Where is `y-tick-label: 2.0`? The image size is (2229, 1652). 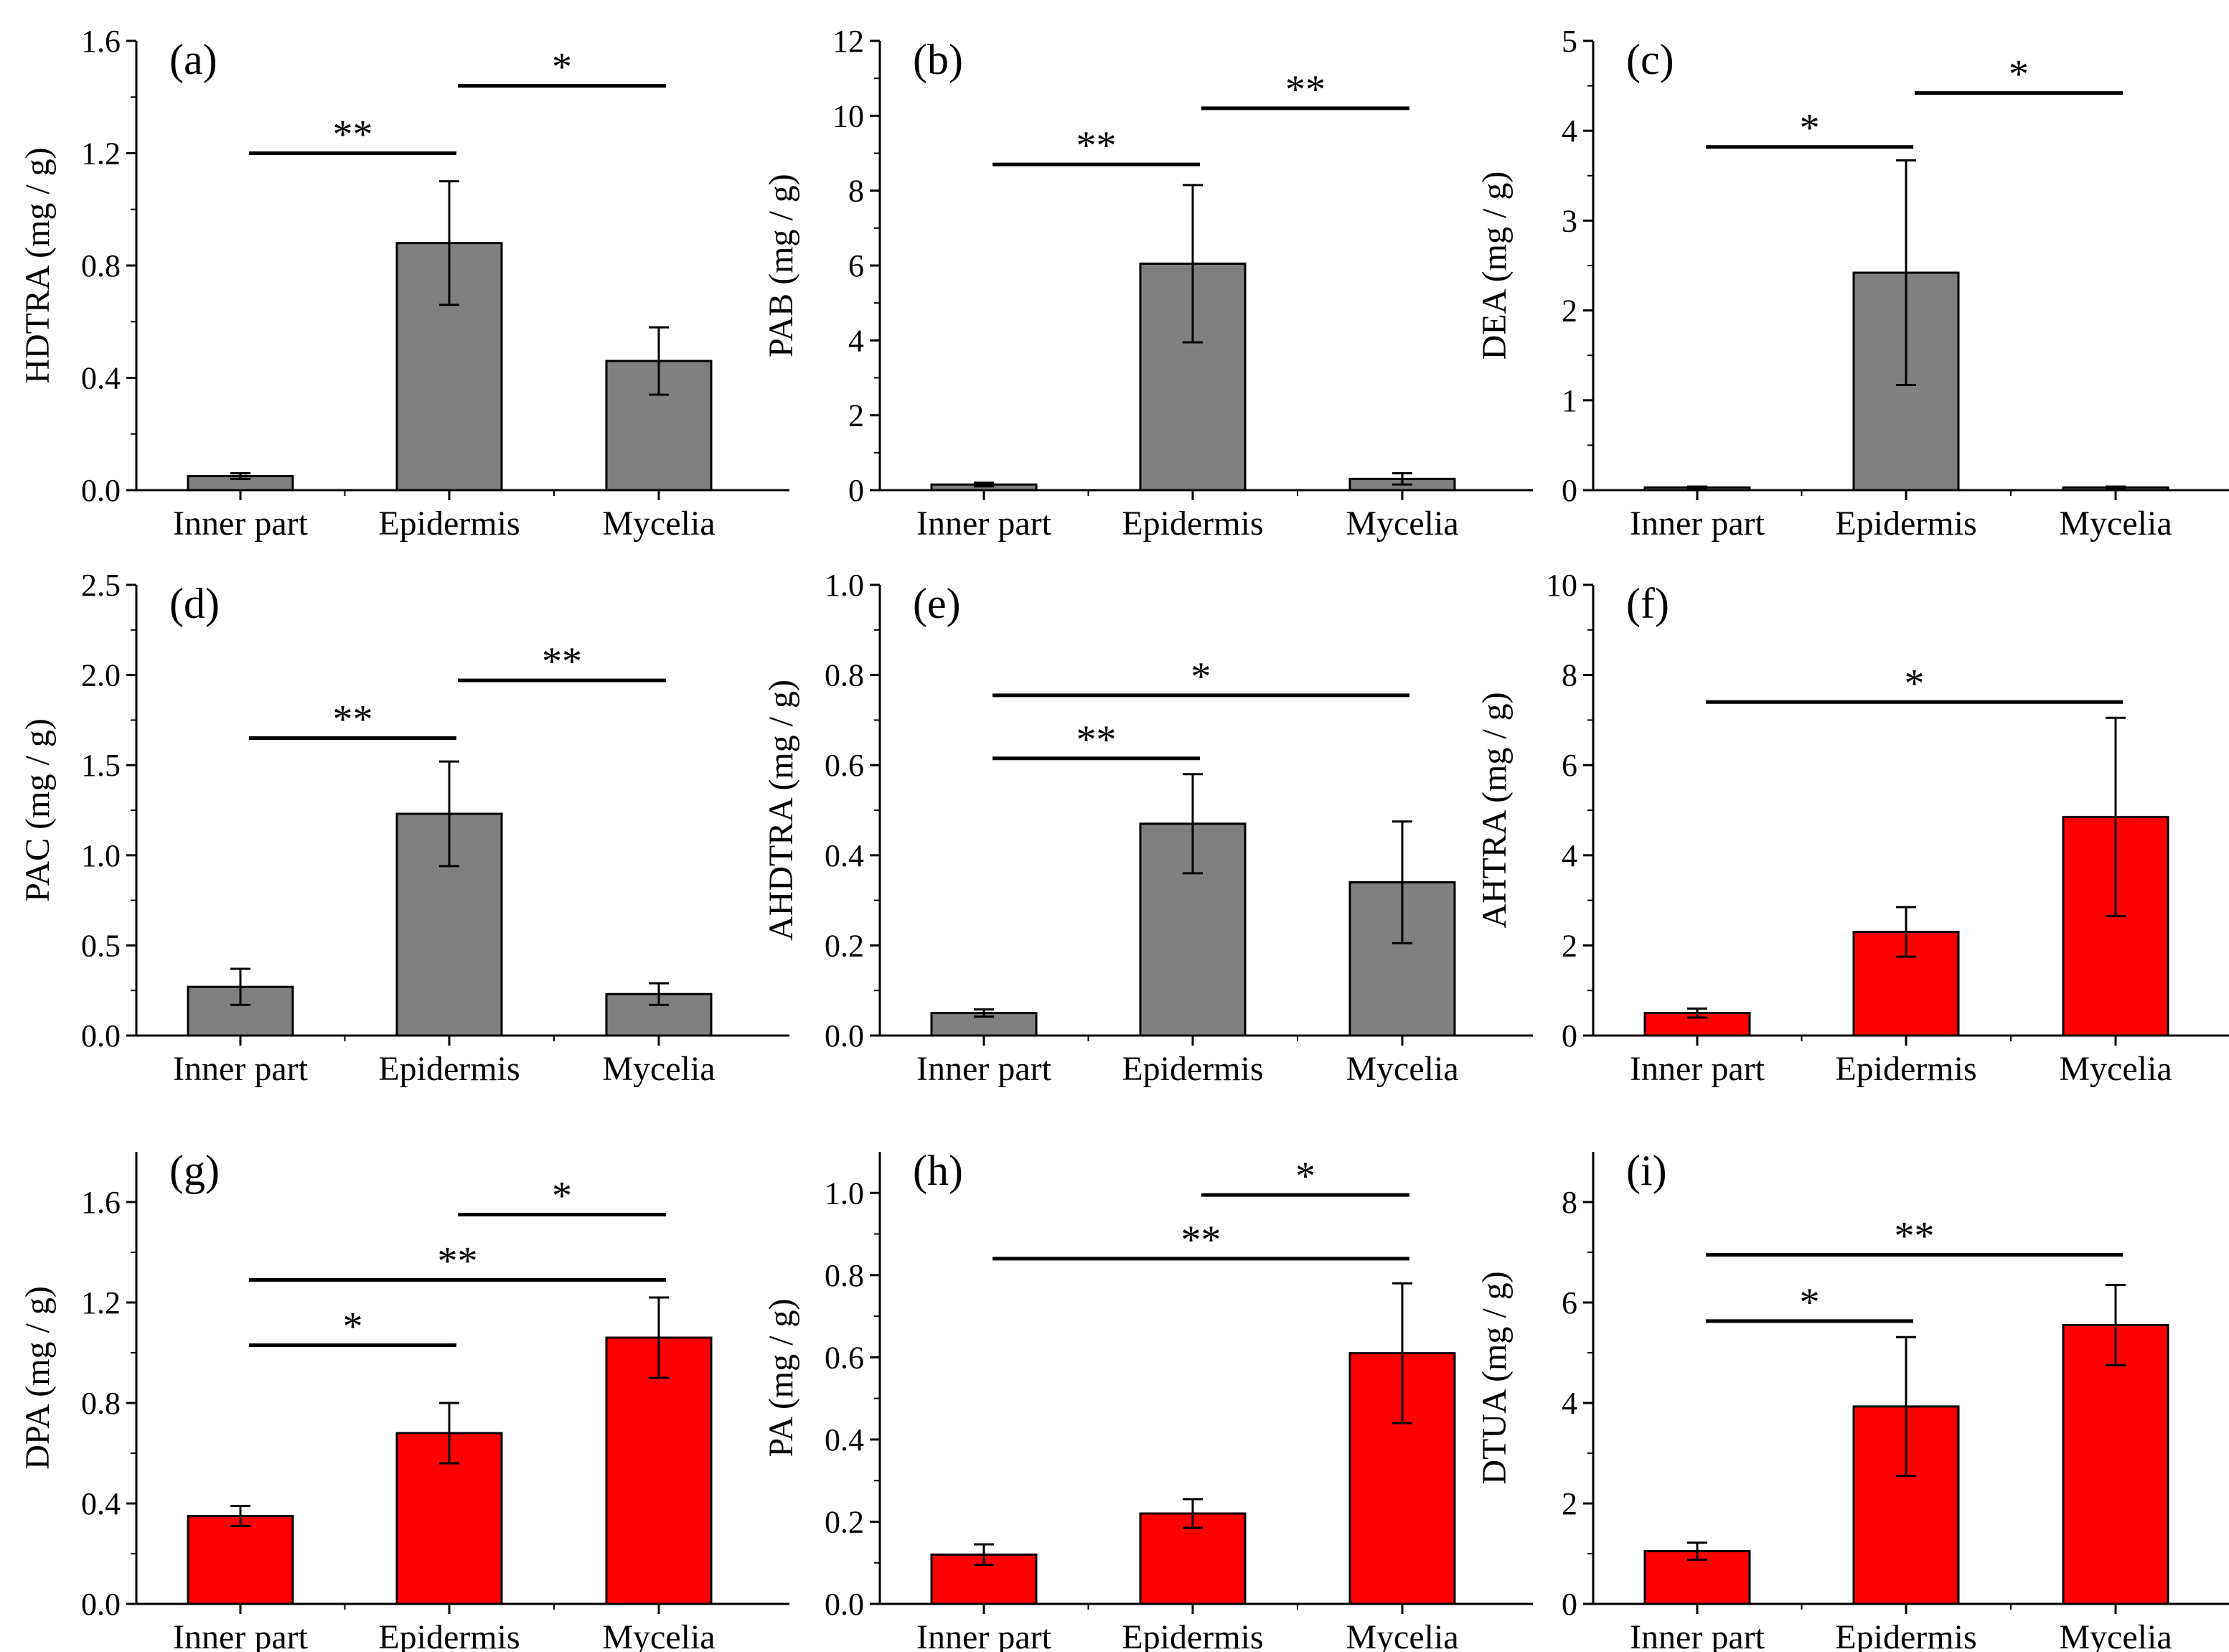
y-tick-label: 2.0 is located at coordinates (101, 675).